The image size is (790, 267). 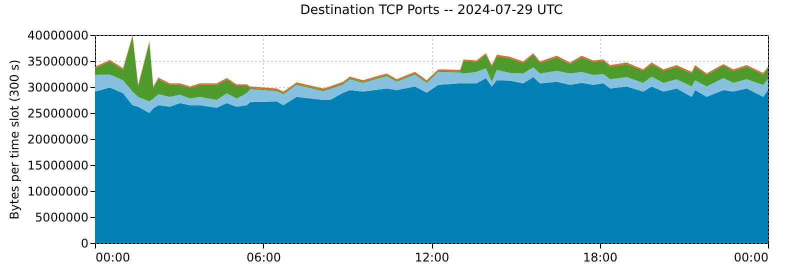 I want to click on y-tick-label: 0, so click(x=84, y=243).